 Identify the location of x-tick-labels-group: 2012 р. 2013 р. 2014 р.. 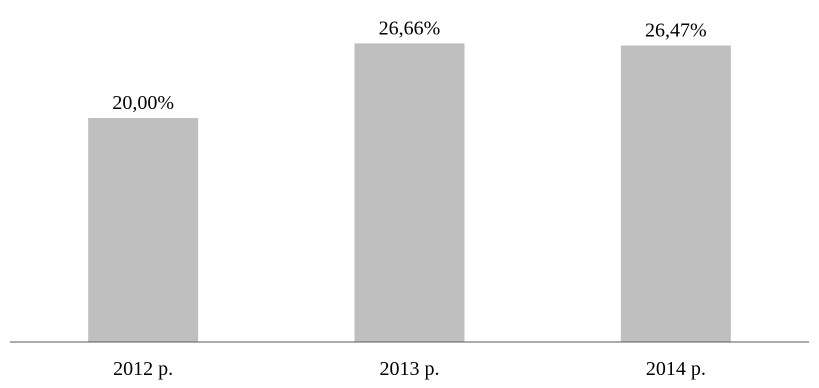
(409, 369).